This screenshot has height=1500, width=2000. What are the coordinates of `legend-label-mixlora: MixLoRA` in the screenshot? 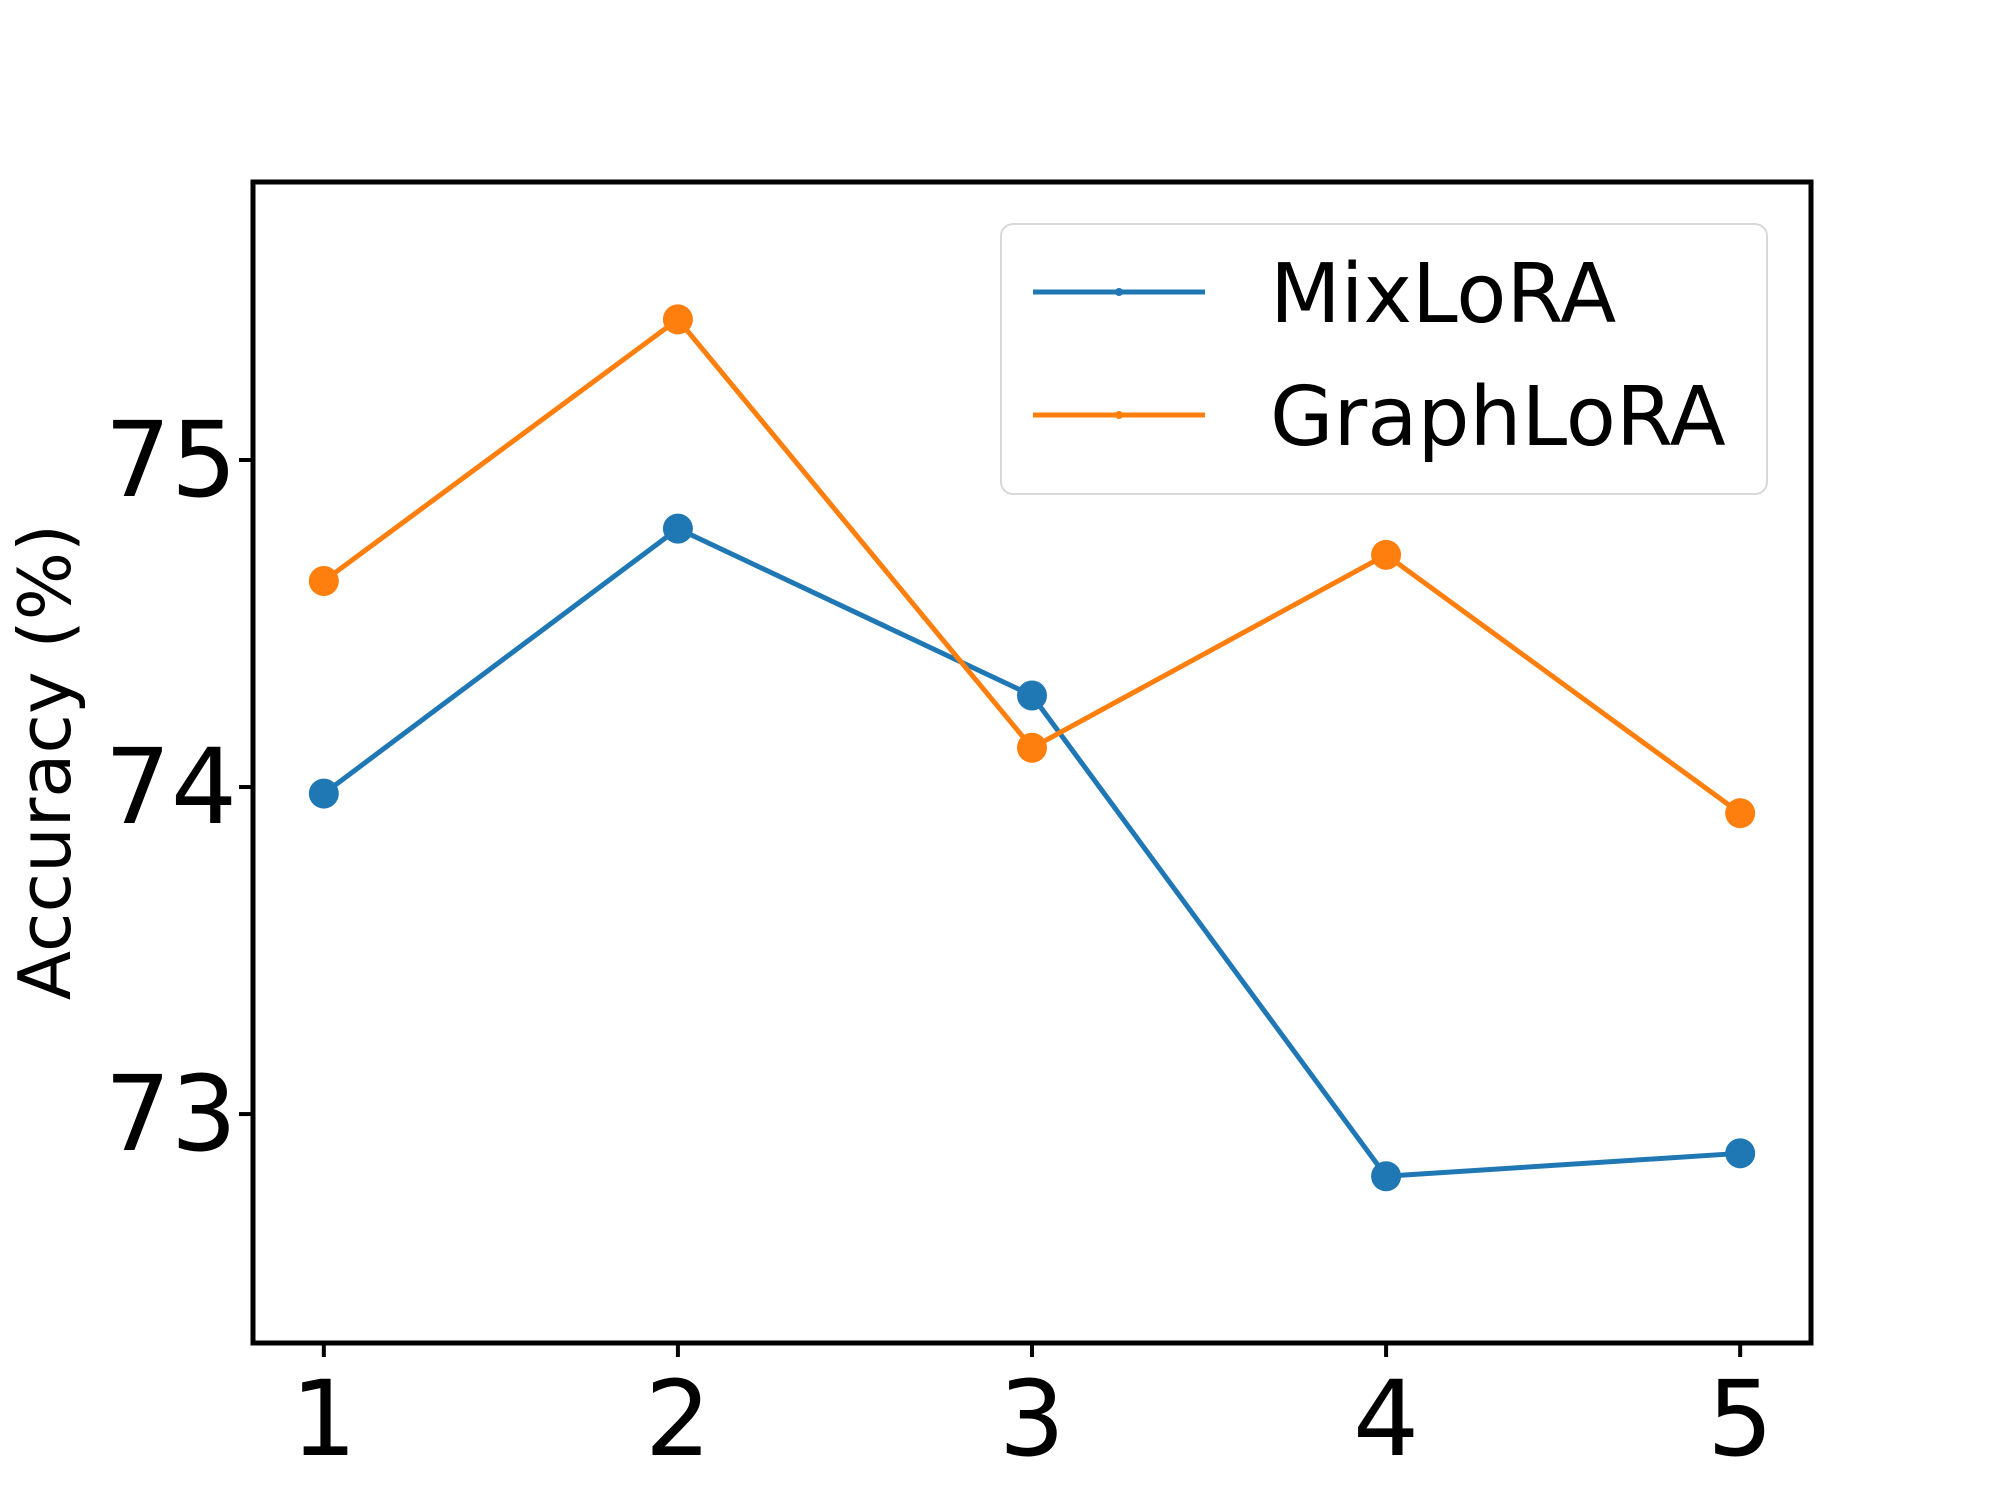 It's located at (1443, 294).